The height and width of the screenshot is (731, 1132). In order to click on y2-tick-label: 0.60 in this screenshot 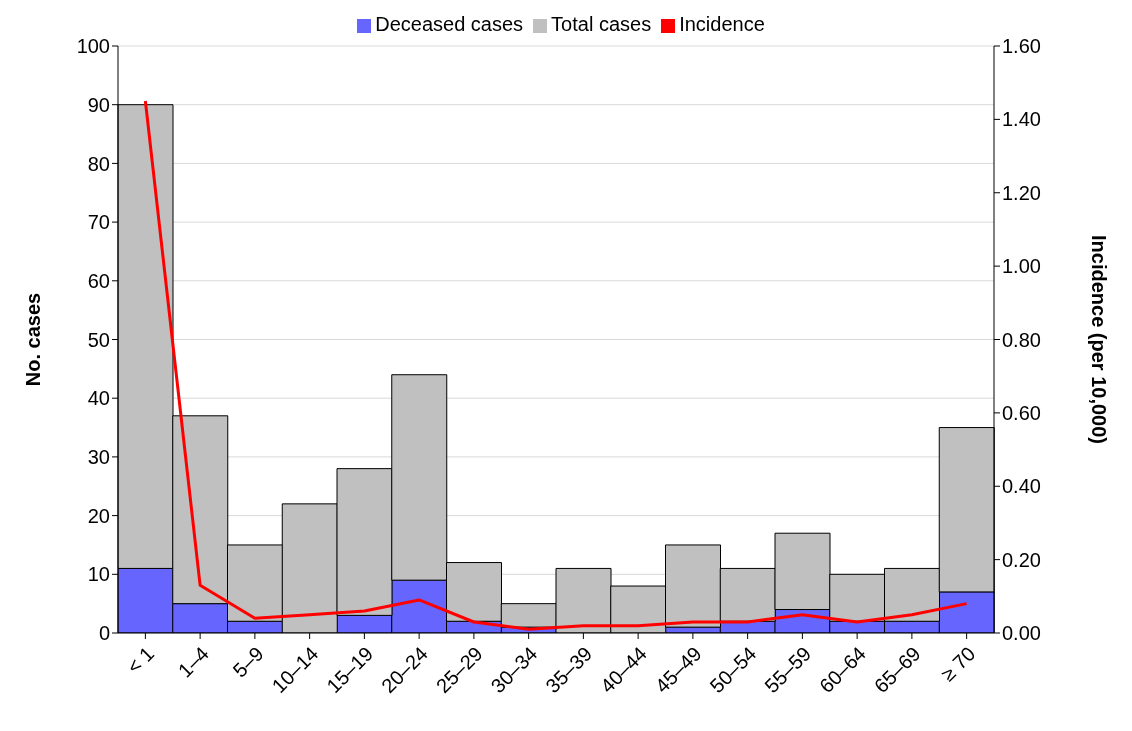, I will do `click(1021, 412)`.